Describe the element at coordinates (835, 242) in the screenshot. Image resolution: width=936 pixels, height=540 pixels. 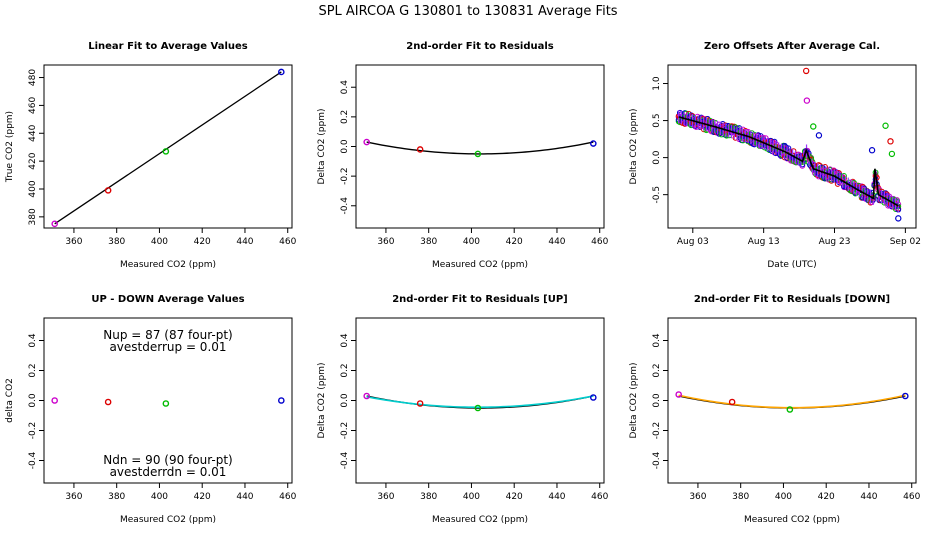
I see `x-tick-label: Aug 23` at that location.